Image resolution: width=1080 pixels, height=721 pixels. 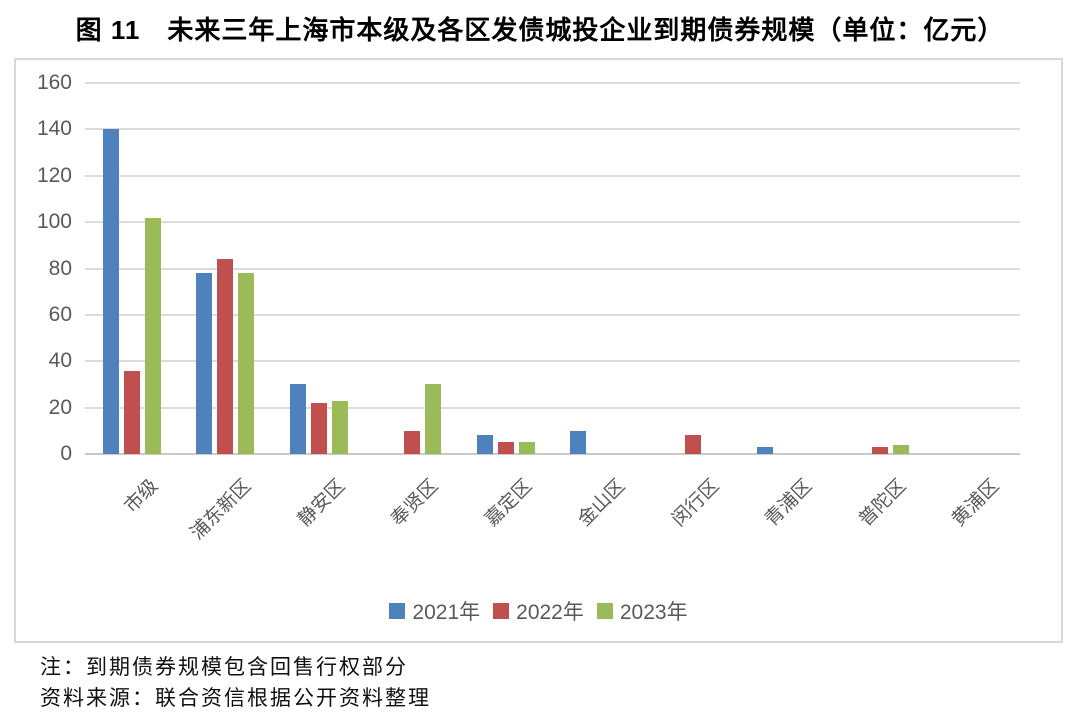 What do you see at coordinates (152, 335) in the screenshot?
I see `bar-2023年-市级` at bounding box center [152, 335].